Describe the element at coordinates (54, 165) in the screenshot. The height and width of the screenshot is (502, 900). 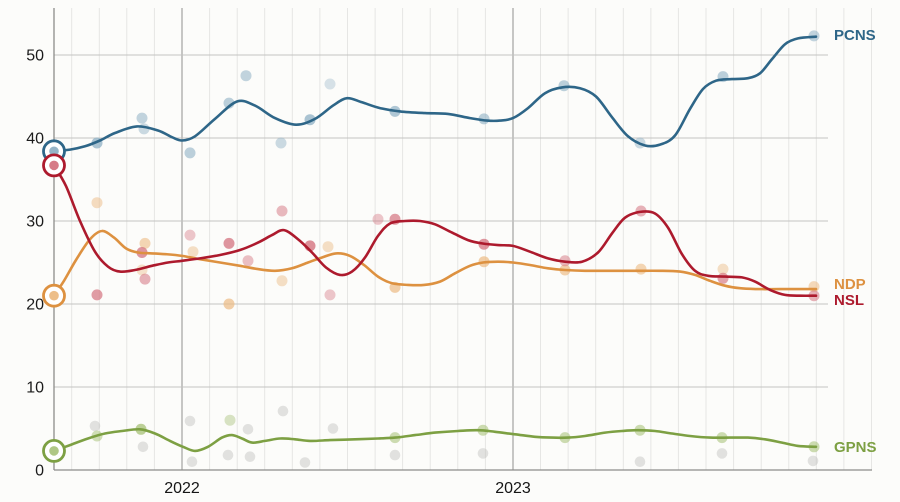
I see `nsl-election-marker-dot` at that location.